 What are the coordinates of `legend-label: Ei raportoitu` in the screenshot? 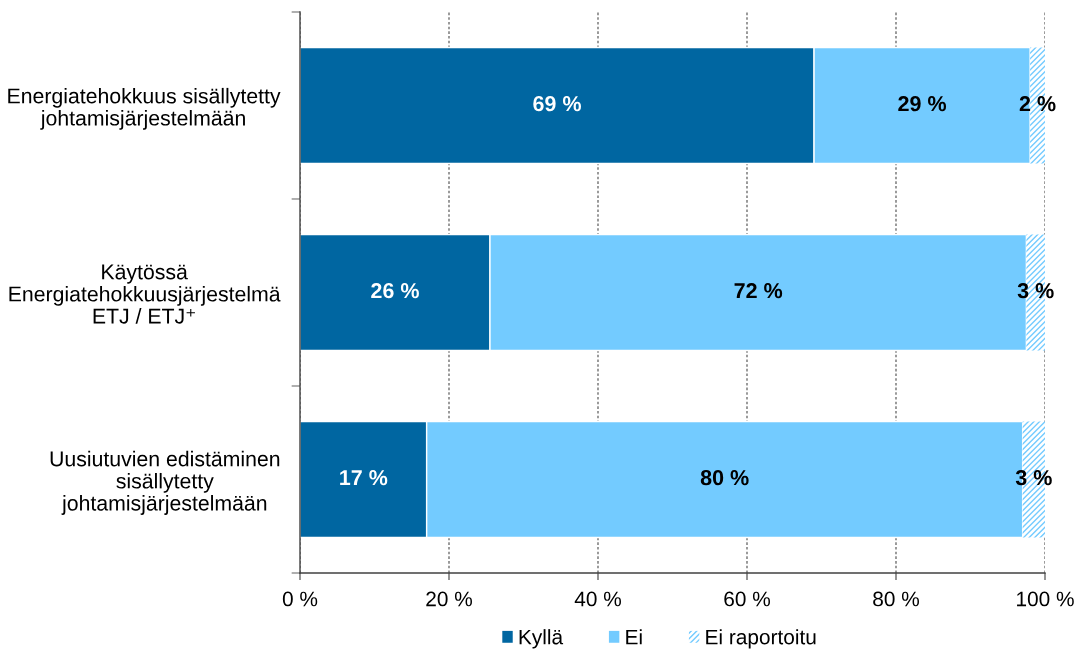 It's located at (761, 639).